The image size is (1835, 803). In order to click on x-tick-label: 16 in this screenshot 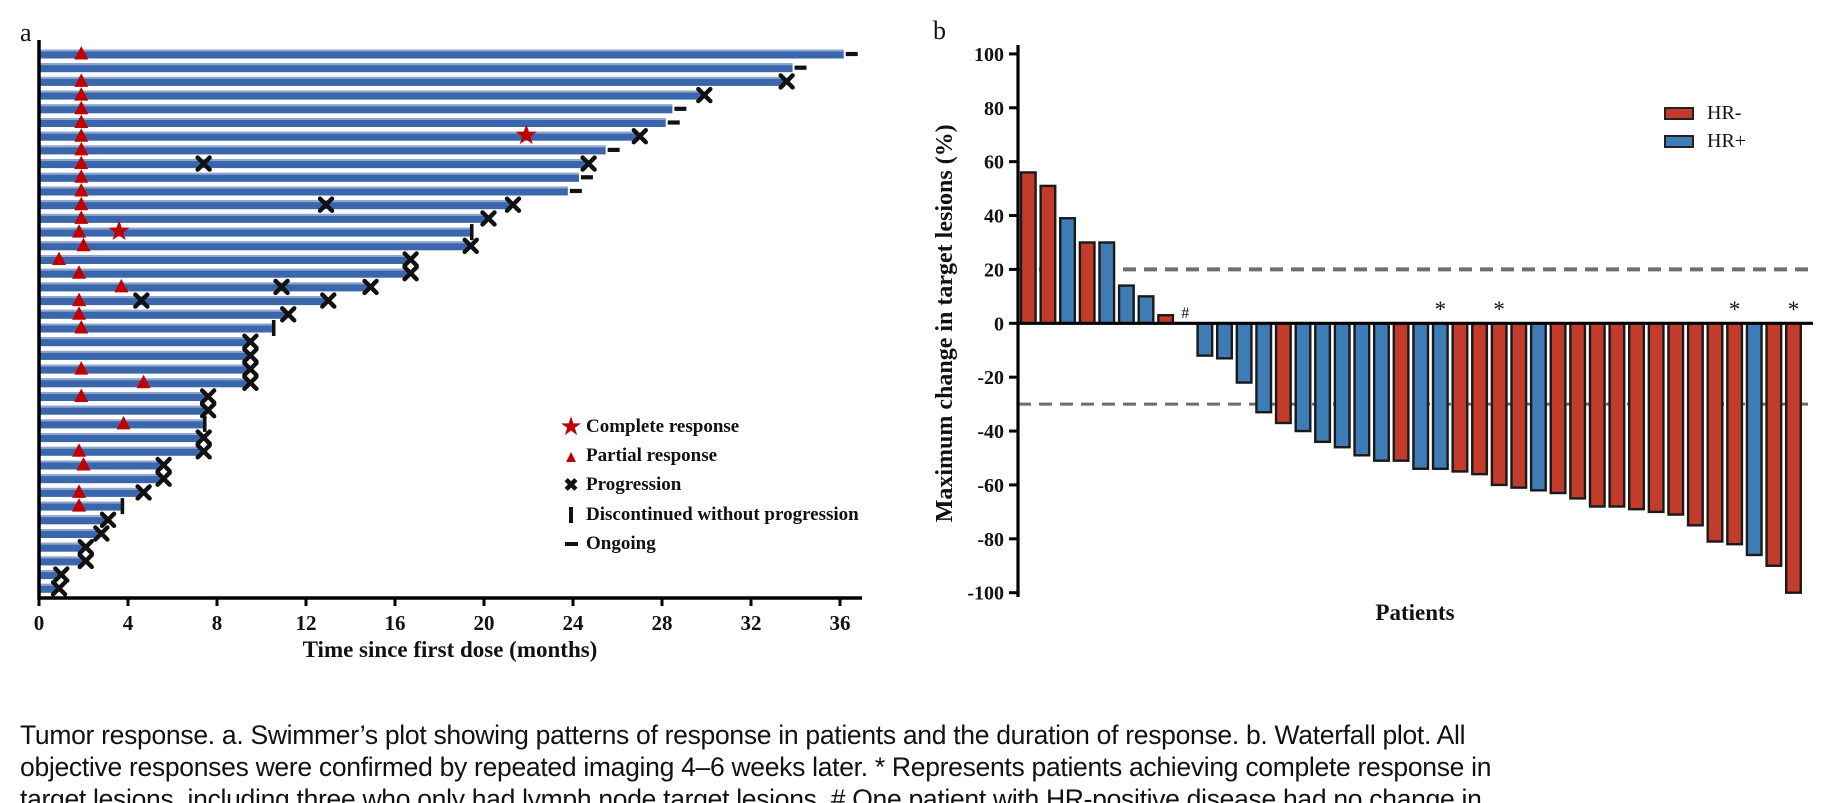, I will do `click(395, 623)`.